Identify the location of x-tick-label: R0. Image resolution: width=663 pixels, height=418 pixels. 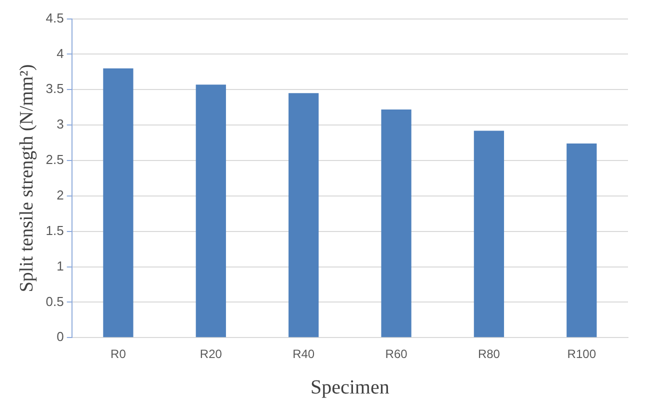
(118, 354).